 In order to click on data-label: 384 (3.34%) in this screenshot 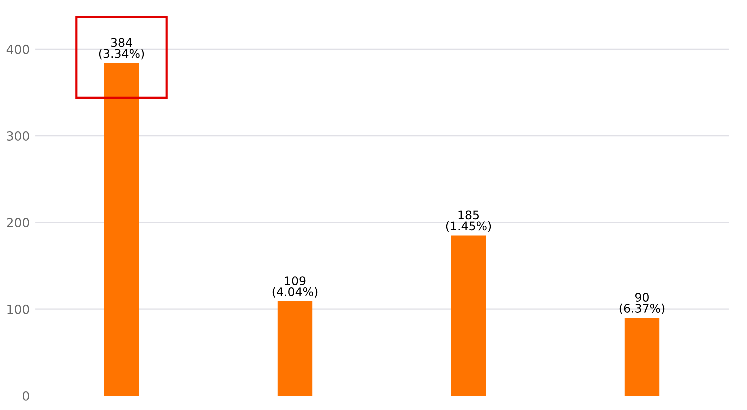, I will do `click(121, 49)`.